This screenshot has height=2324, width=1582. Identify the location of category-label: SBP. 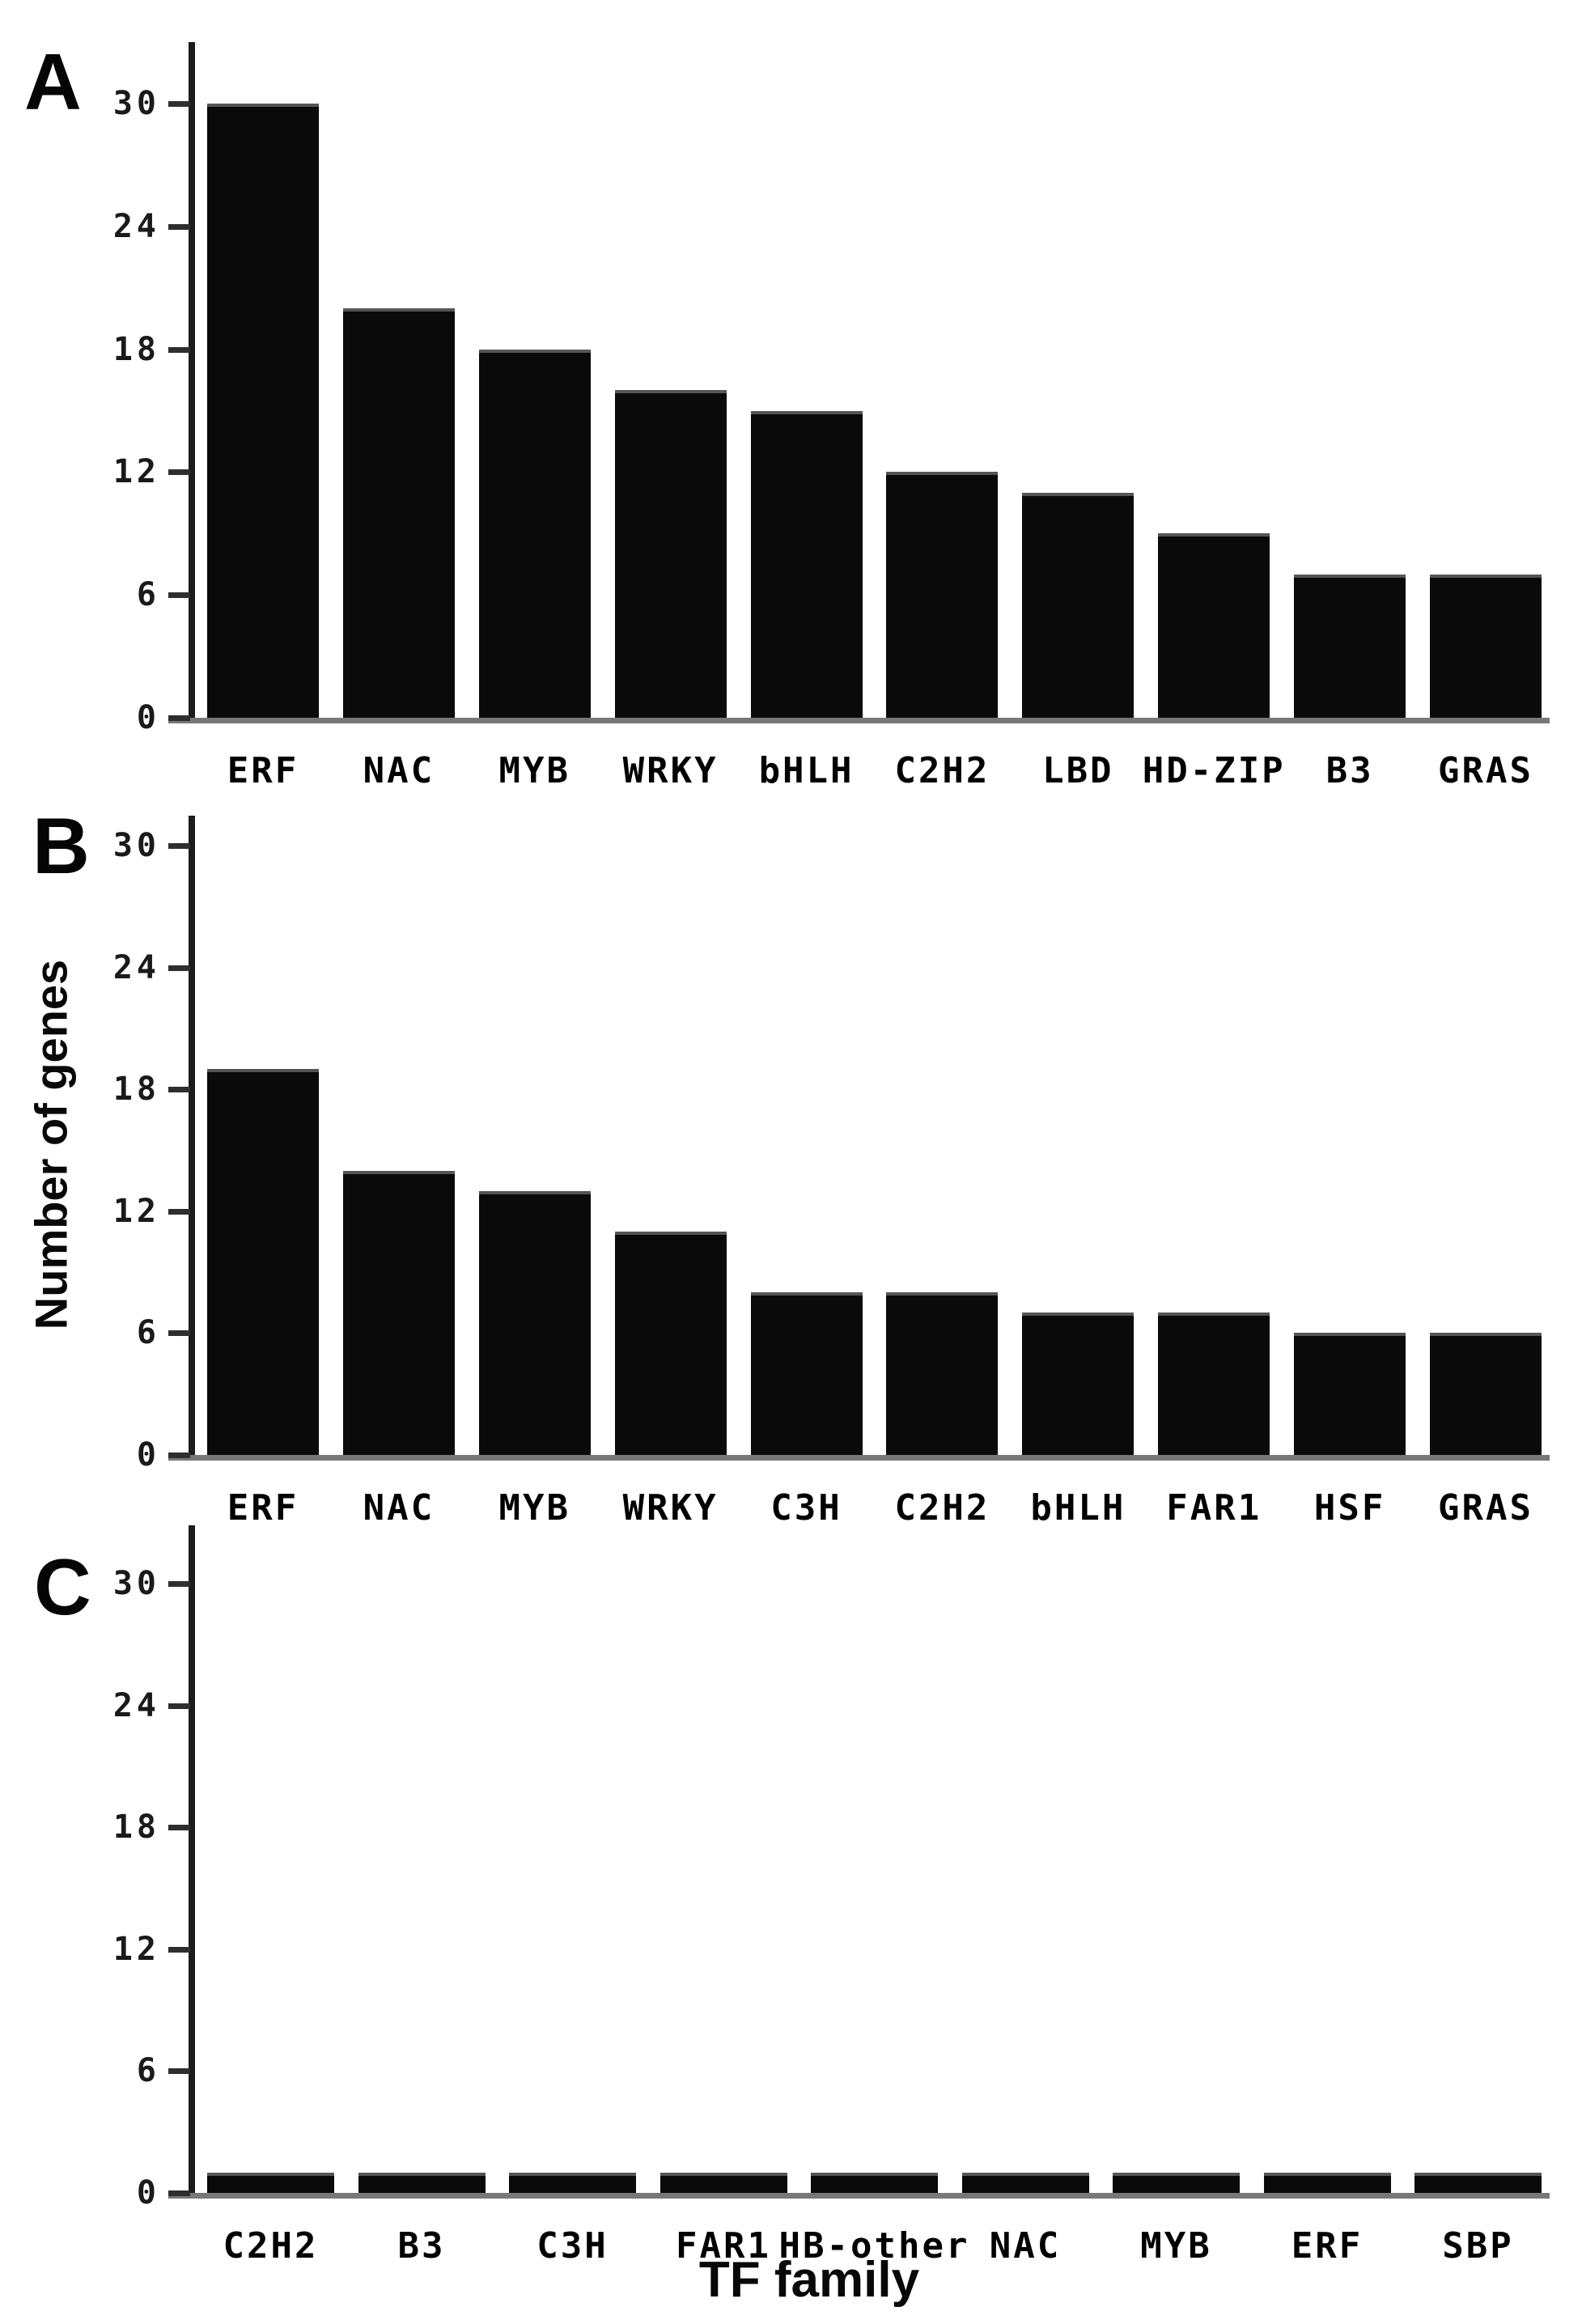
(1478, 2246).